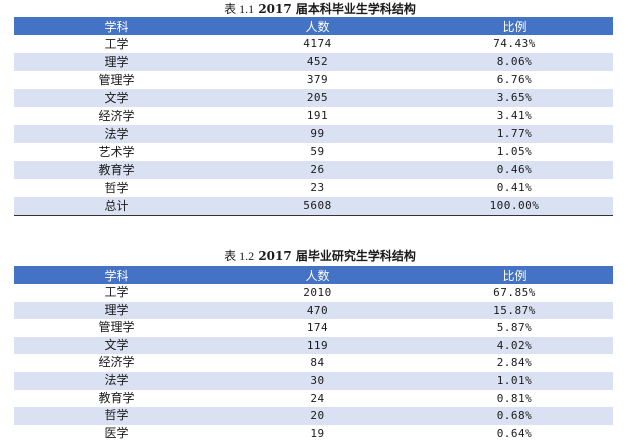 The height and width of the screenshot is (446, 640). I want to click on count-cell: 19, so click(317, 433).